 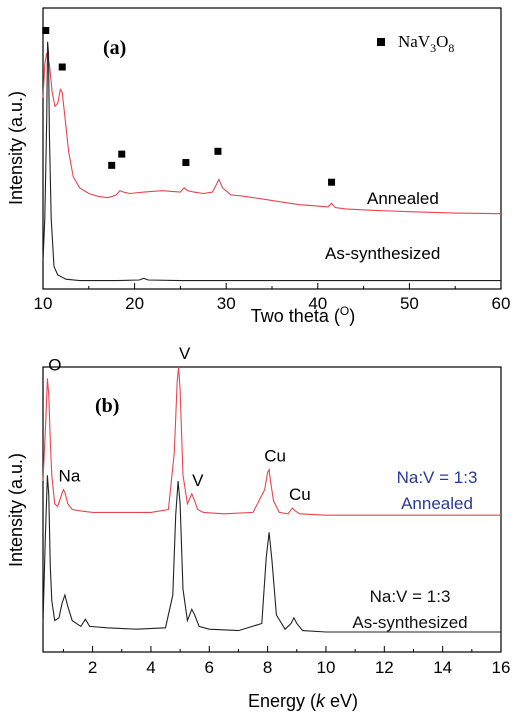 I want to click on series-label-as-synthesized-line2: As-synthesized, so click(x=409, y=622).